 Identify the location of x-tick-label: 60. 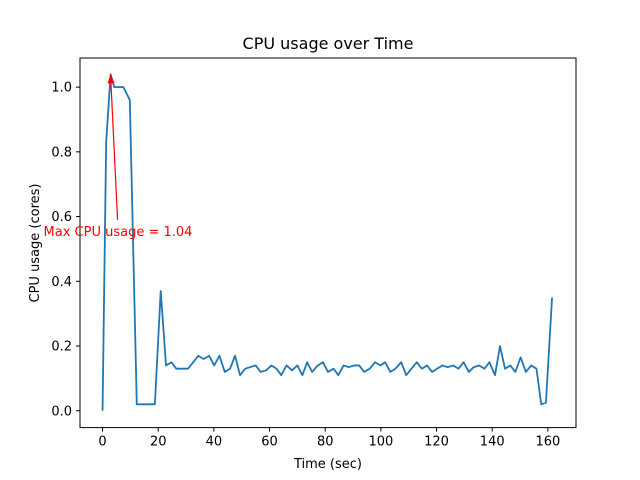
(269, 442).